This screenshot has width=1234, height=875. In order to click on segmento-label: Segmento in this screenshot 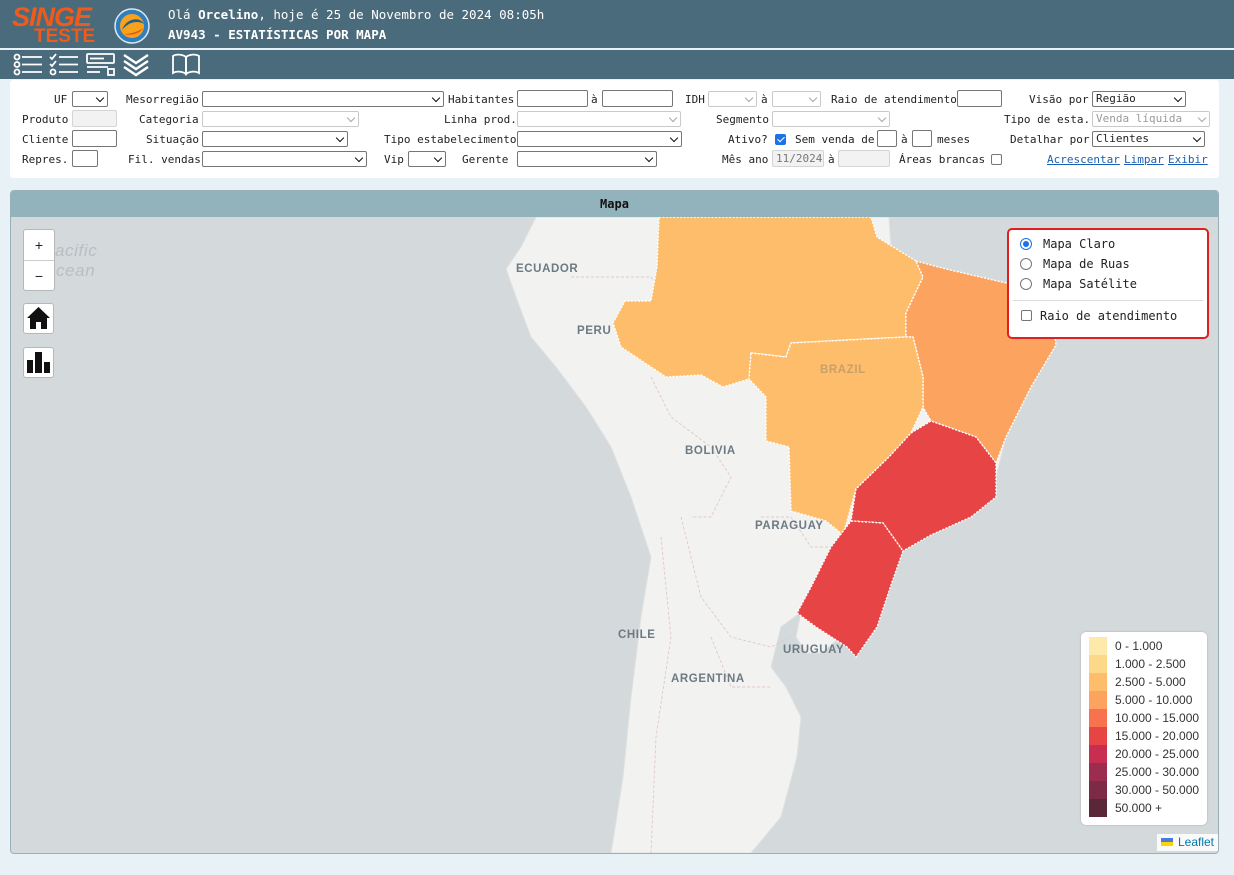, I will do `click(742, 119)`.